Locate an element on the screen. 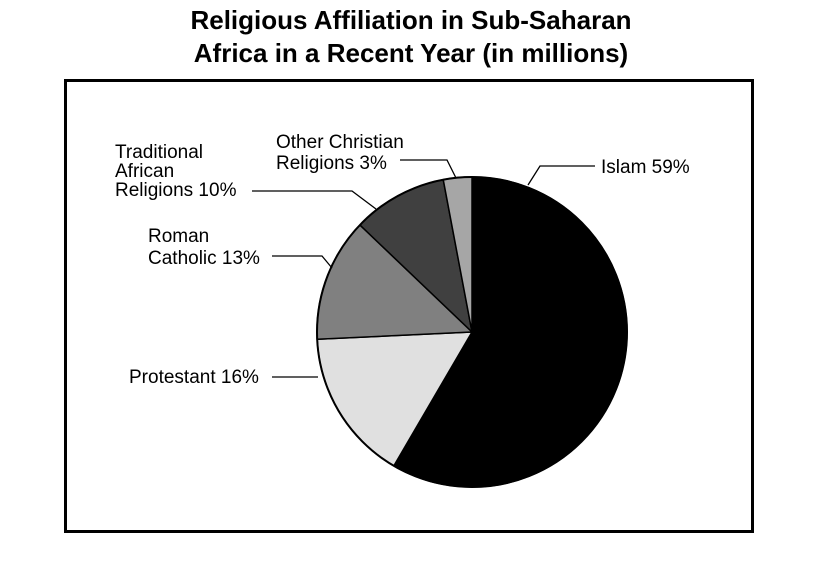  label-other-christian: Other Christian Religions 3% is located at coordinates (342, 153).